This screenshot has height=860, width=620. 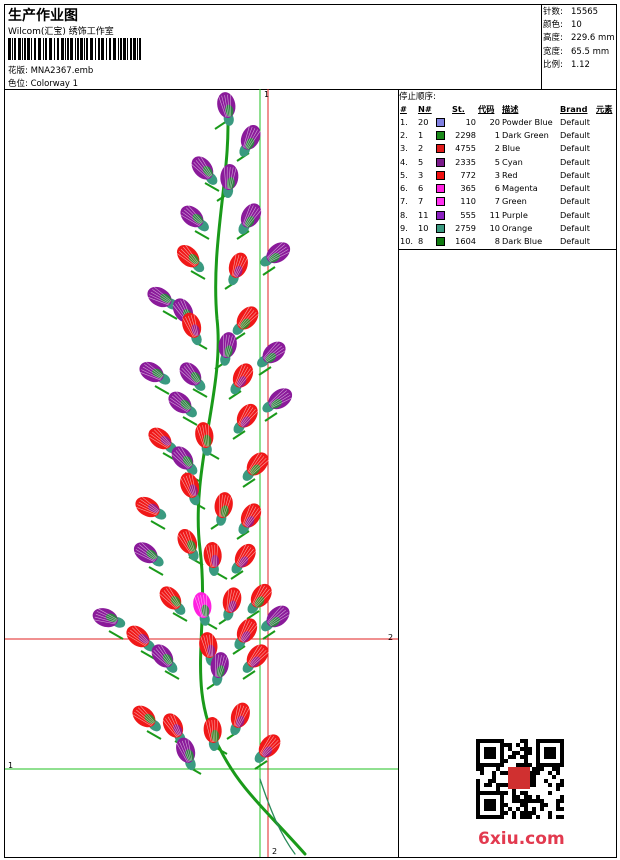 I want to click on table-row: 9. 10 2759 10 Orange Default, so click(x=495, y=228).